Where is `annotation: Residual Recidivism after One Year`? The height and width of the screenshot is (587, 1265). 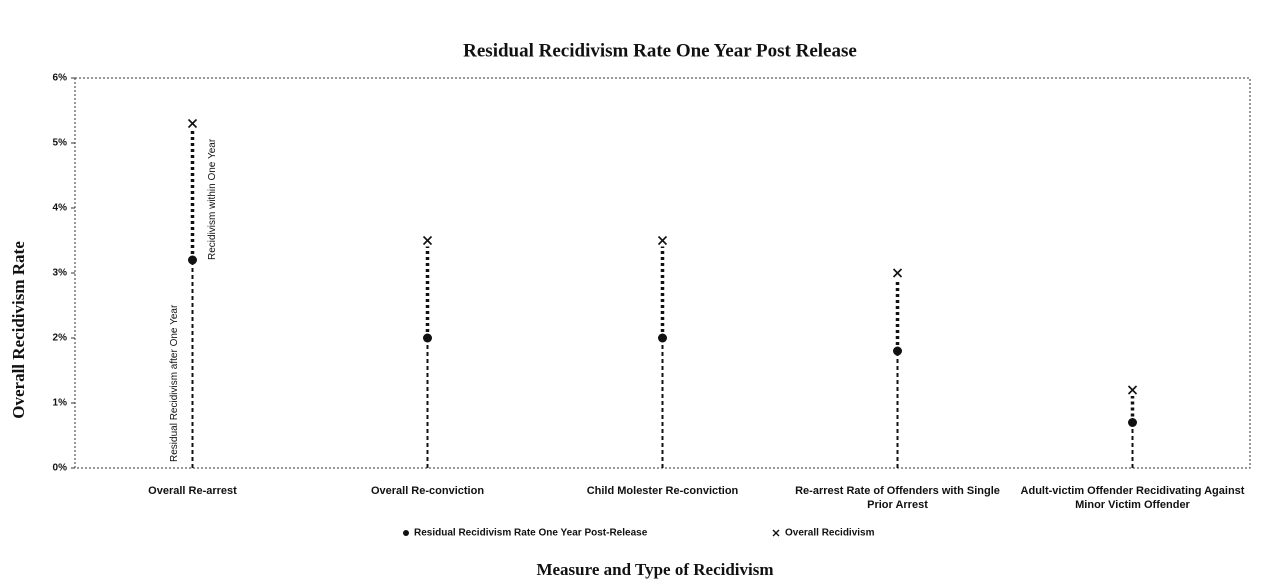
annotation: Residual Recidivism after One Year is located at coordinates (174, 383).